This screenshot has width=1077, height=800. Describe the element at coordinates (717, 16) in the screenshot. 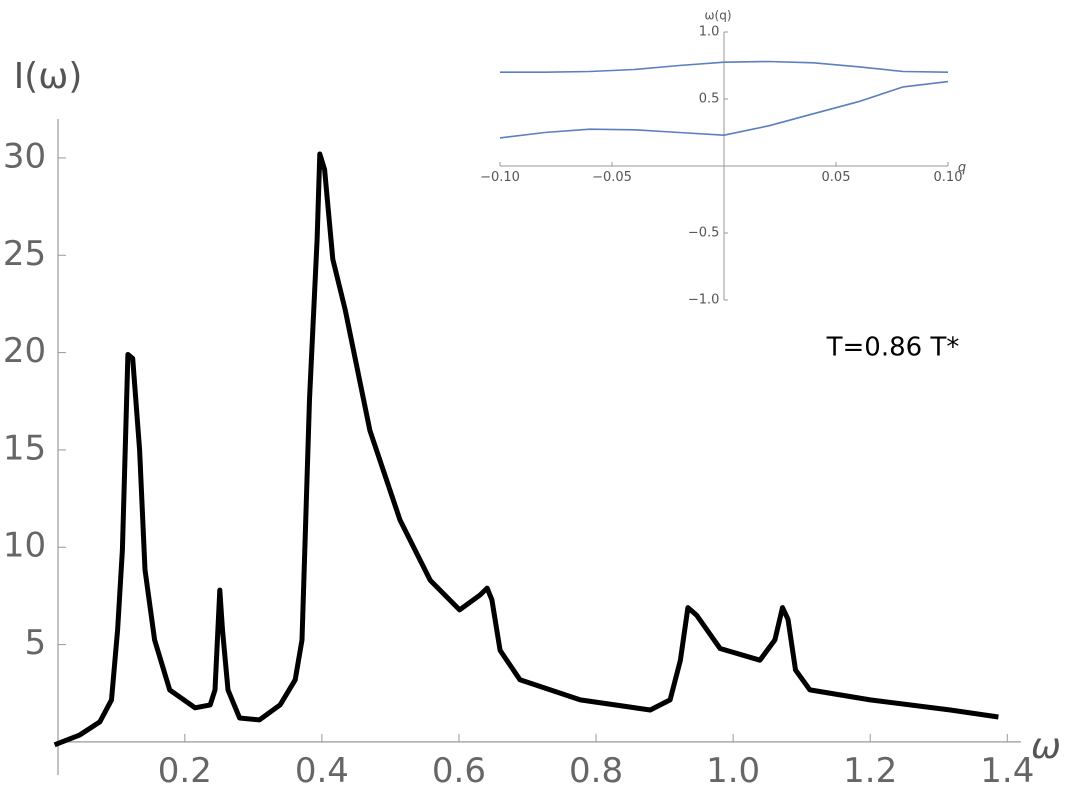

I see `y-axis-label: ω(q)` at that location.